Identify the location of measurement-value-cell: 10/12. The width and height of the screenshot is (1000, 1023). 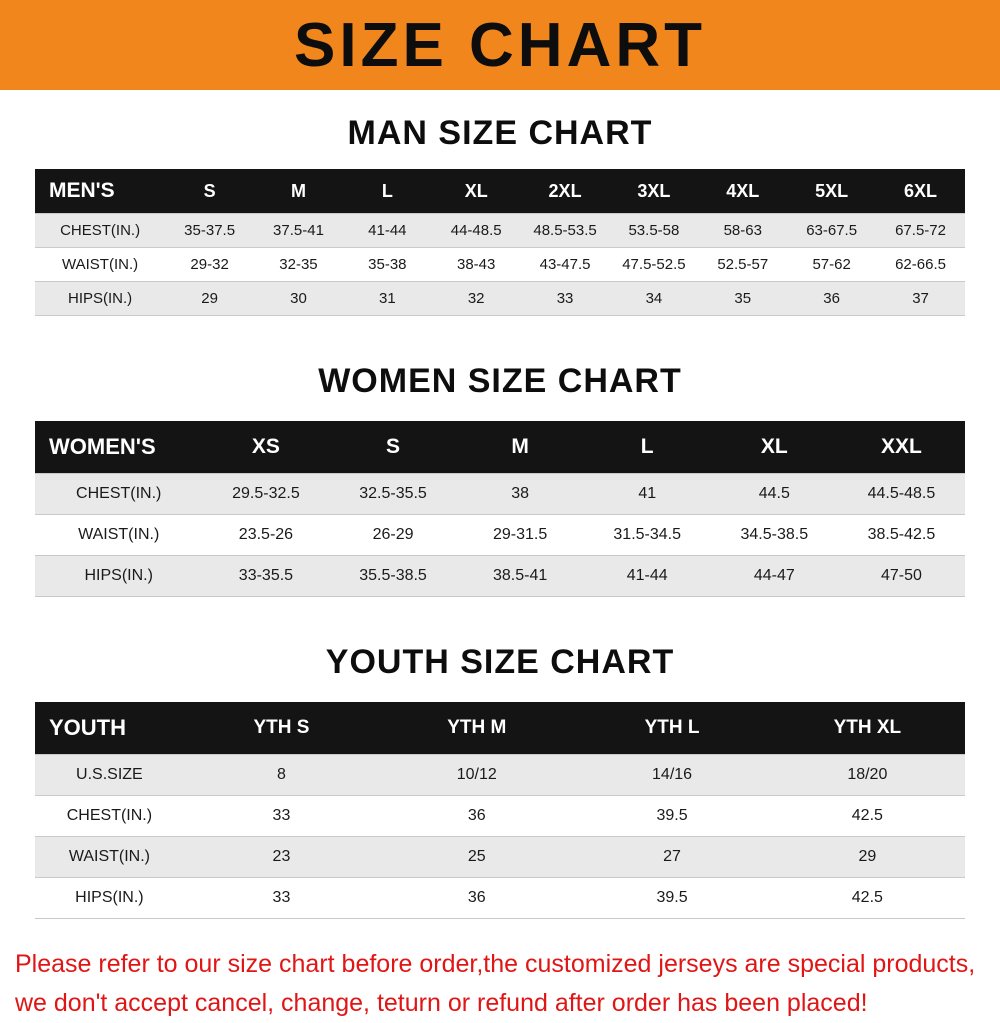
(477, 775).